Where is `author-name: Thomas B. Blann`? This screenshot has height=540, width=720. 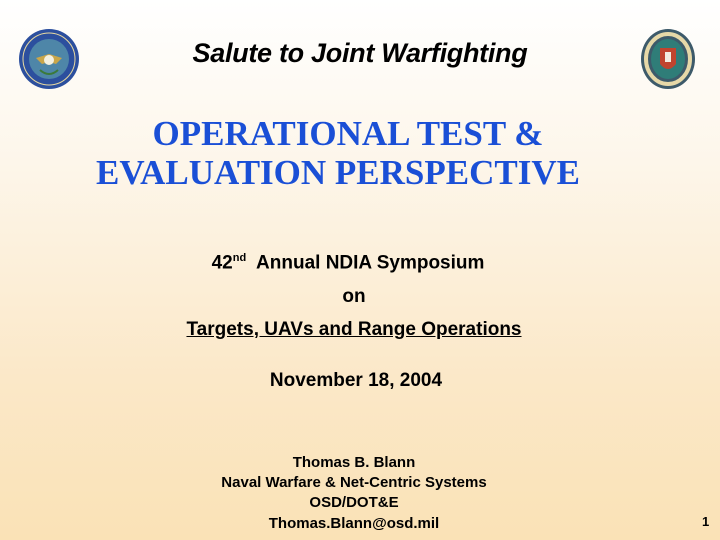 author-name: Thomas B. Blann is located at coordinates (354, 462).